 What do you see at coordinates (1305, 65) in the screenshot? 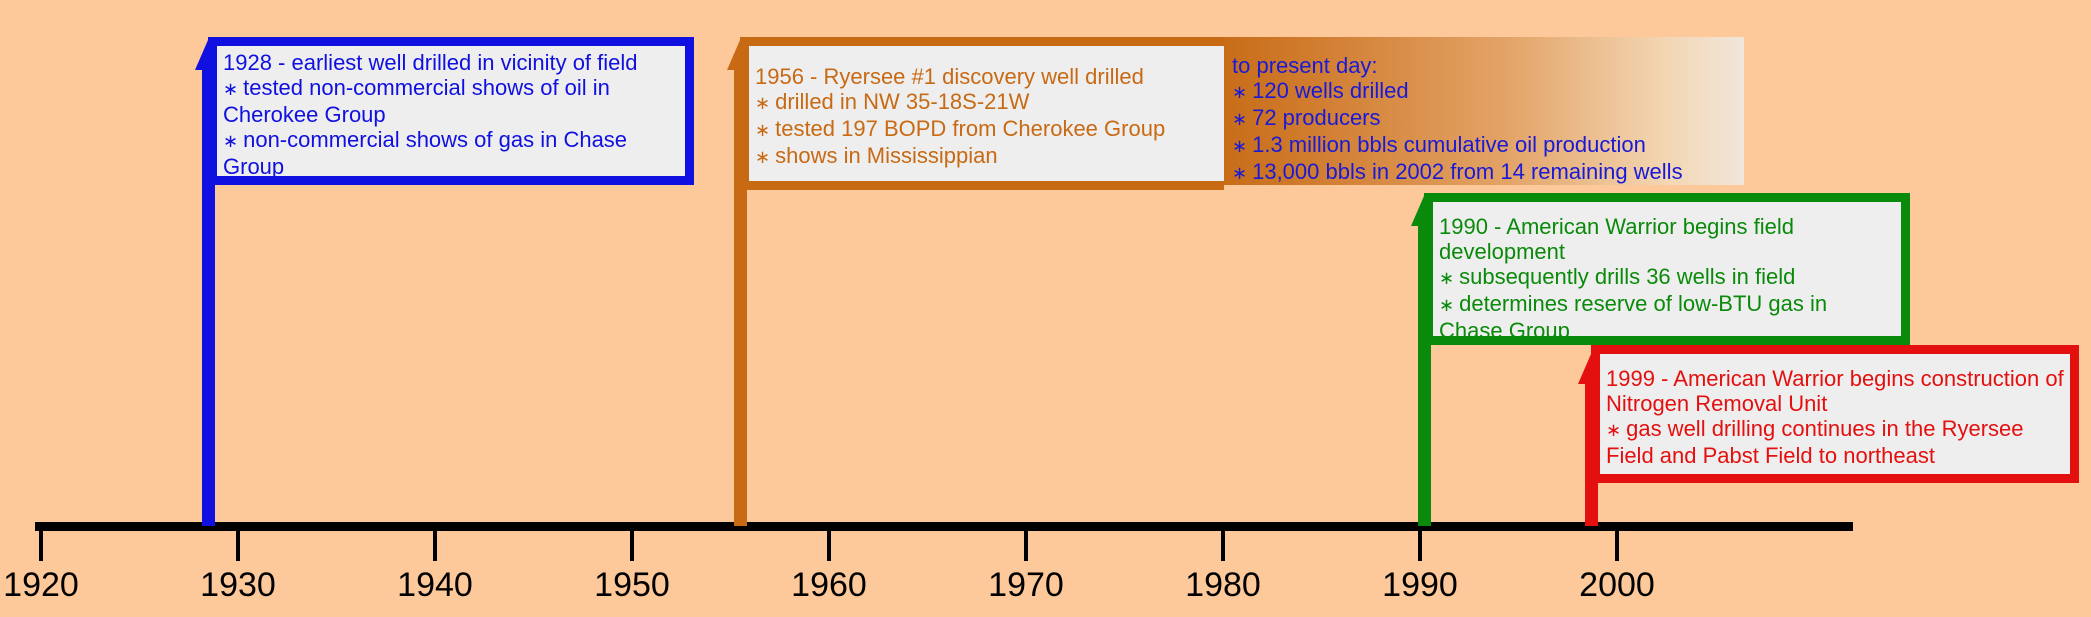
I see `present-day-title: to present day:` at bounding box center [1305, 65].